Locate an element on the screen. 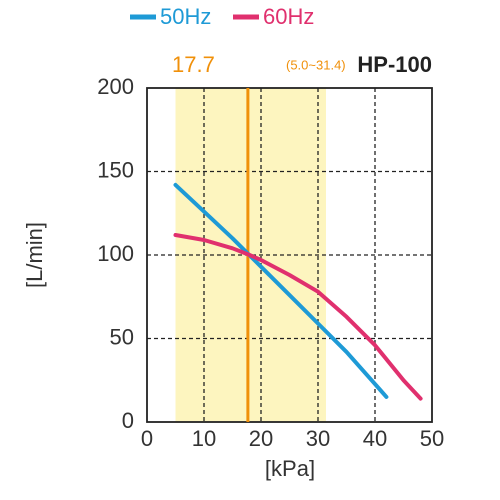 The width and height of the screenshot is (500, 500). x-tick-label: 50 is located at coordinates (432, 438).